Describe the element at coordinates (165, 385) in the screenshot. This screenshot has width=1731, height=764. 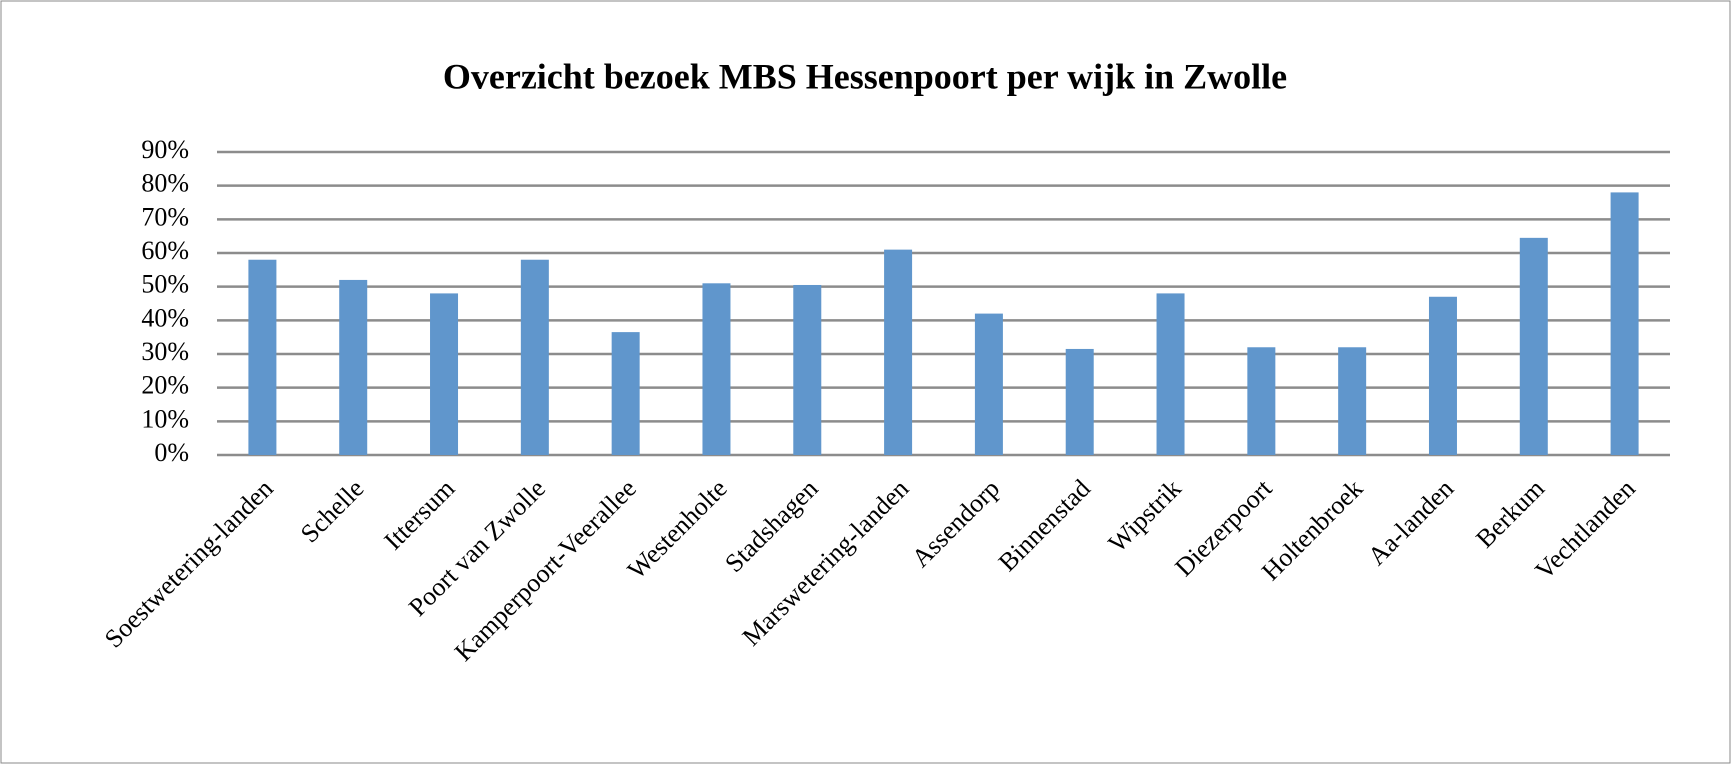
I see `y-tick-label: 20%` at that location.